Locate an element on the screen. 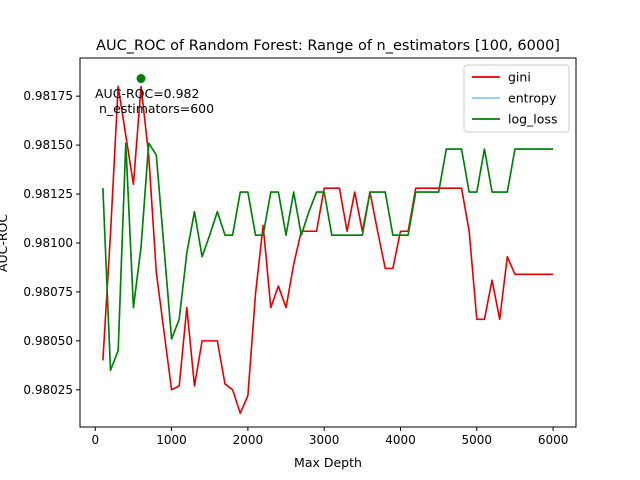 This screenshot has width=640, height=480. legend-label-log-loss: log_loss is located at coordinates (532, 119).